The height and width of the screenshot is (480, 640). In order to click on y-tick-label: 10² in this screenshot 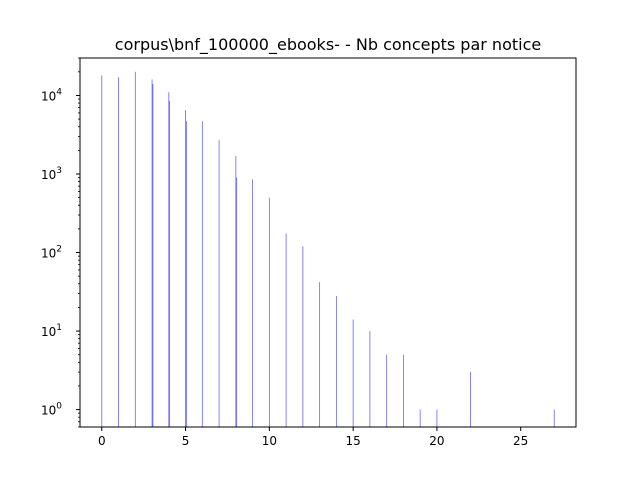, I will do `click(51, 253)`.